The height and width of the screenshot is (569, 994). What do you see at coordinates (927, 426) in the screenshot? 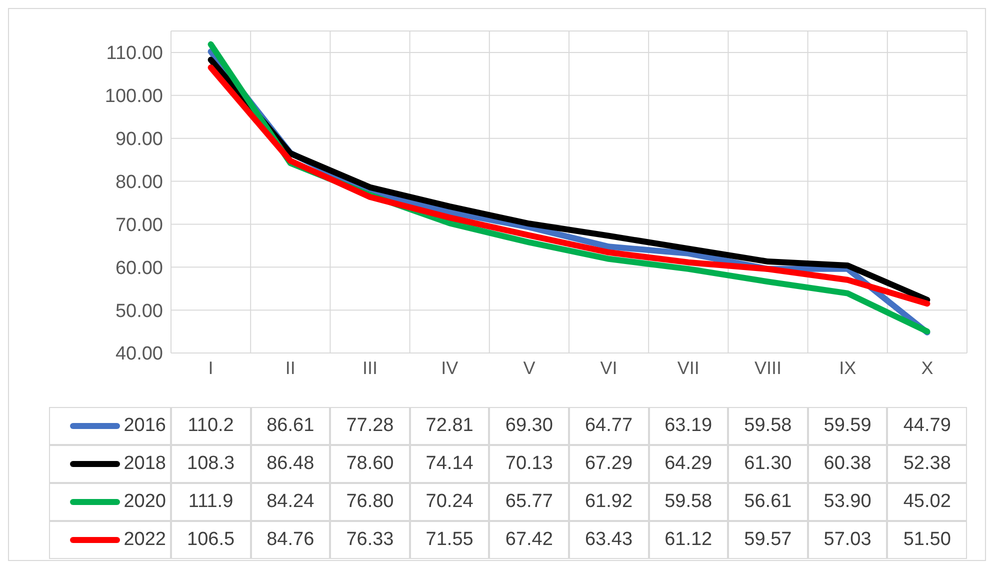
I see `data-label: 44.79` at bounding box center [927, 426].